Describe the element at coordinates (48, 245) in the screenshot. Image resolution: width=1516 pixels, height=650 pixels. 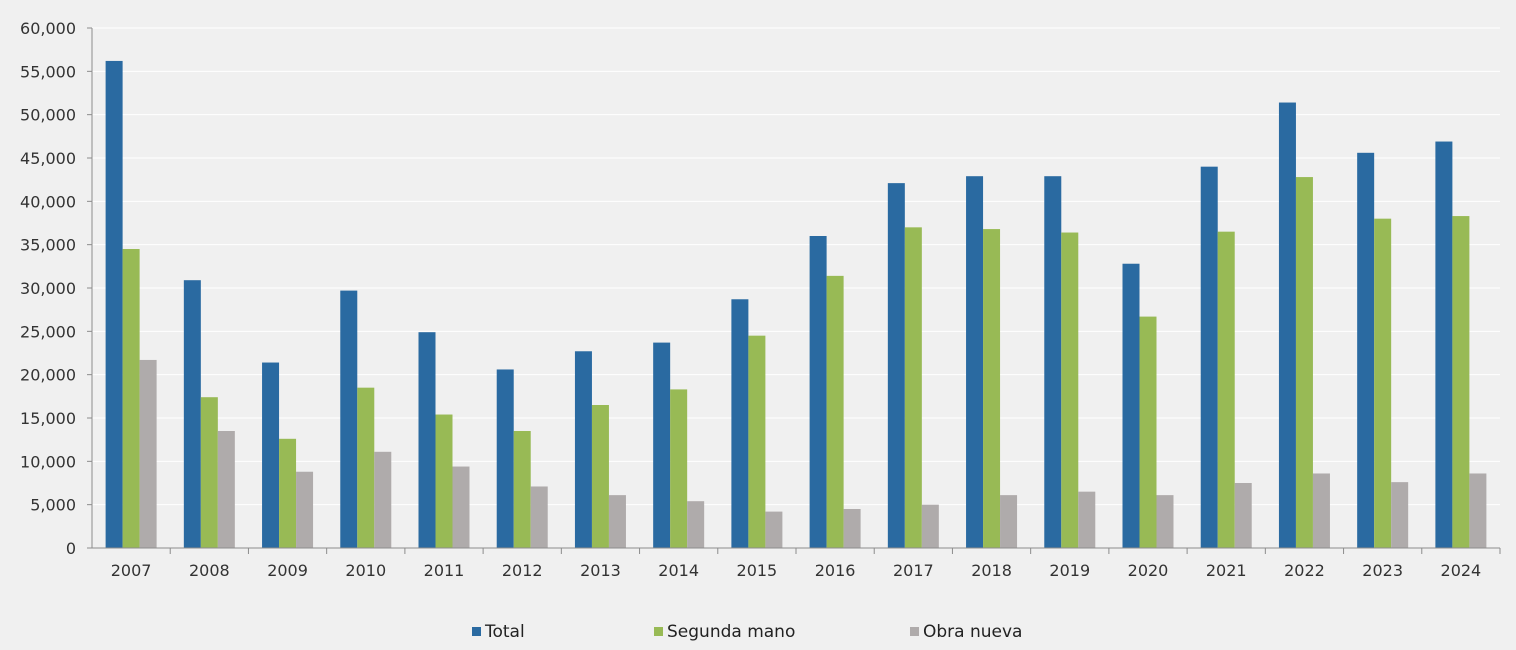
I see `y-tick-label: 35,000` at that location.